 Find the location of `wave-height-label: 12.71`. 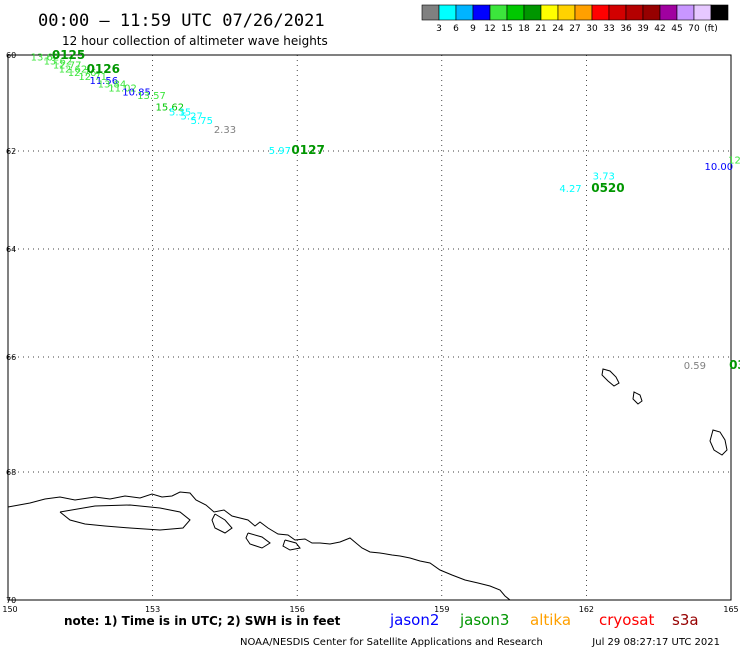

wave-height-label: 12.71 is located at coordinates (92, 77).